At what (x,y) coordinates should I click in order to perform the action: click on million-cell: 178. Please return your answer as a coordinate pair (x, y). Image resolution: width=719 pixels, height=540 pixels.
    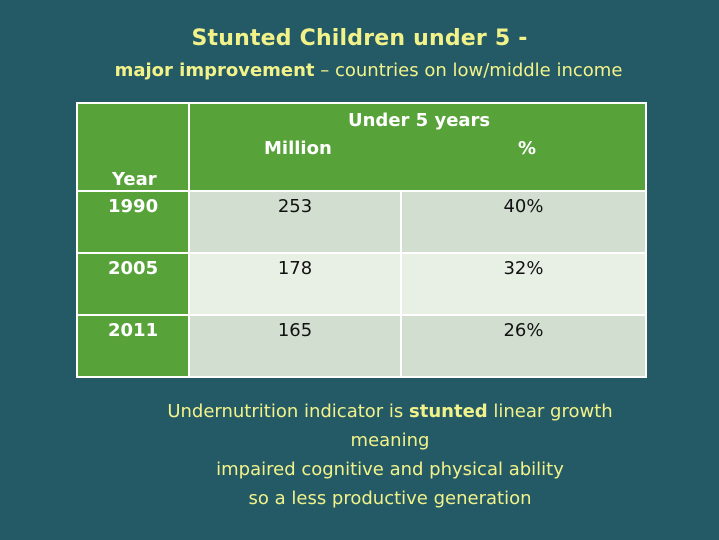
    Looking at the image, I should click on (295, 284).